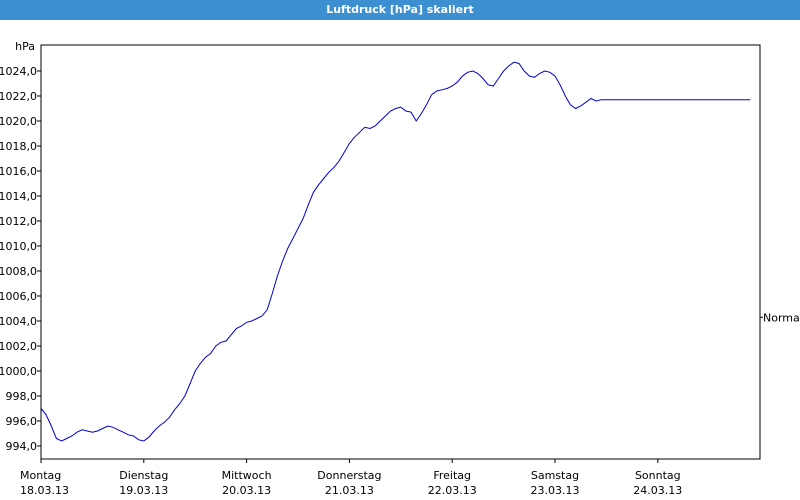 This screenshot has height=500, width=800. I want to click on x-tick-label-day: Freitag, so click(452, 475).